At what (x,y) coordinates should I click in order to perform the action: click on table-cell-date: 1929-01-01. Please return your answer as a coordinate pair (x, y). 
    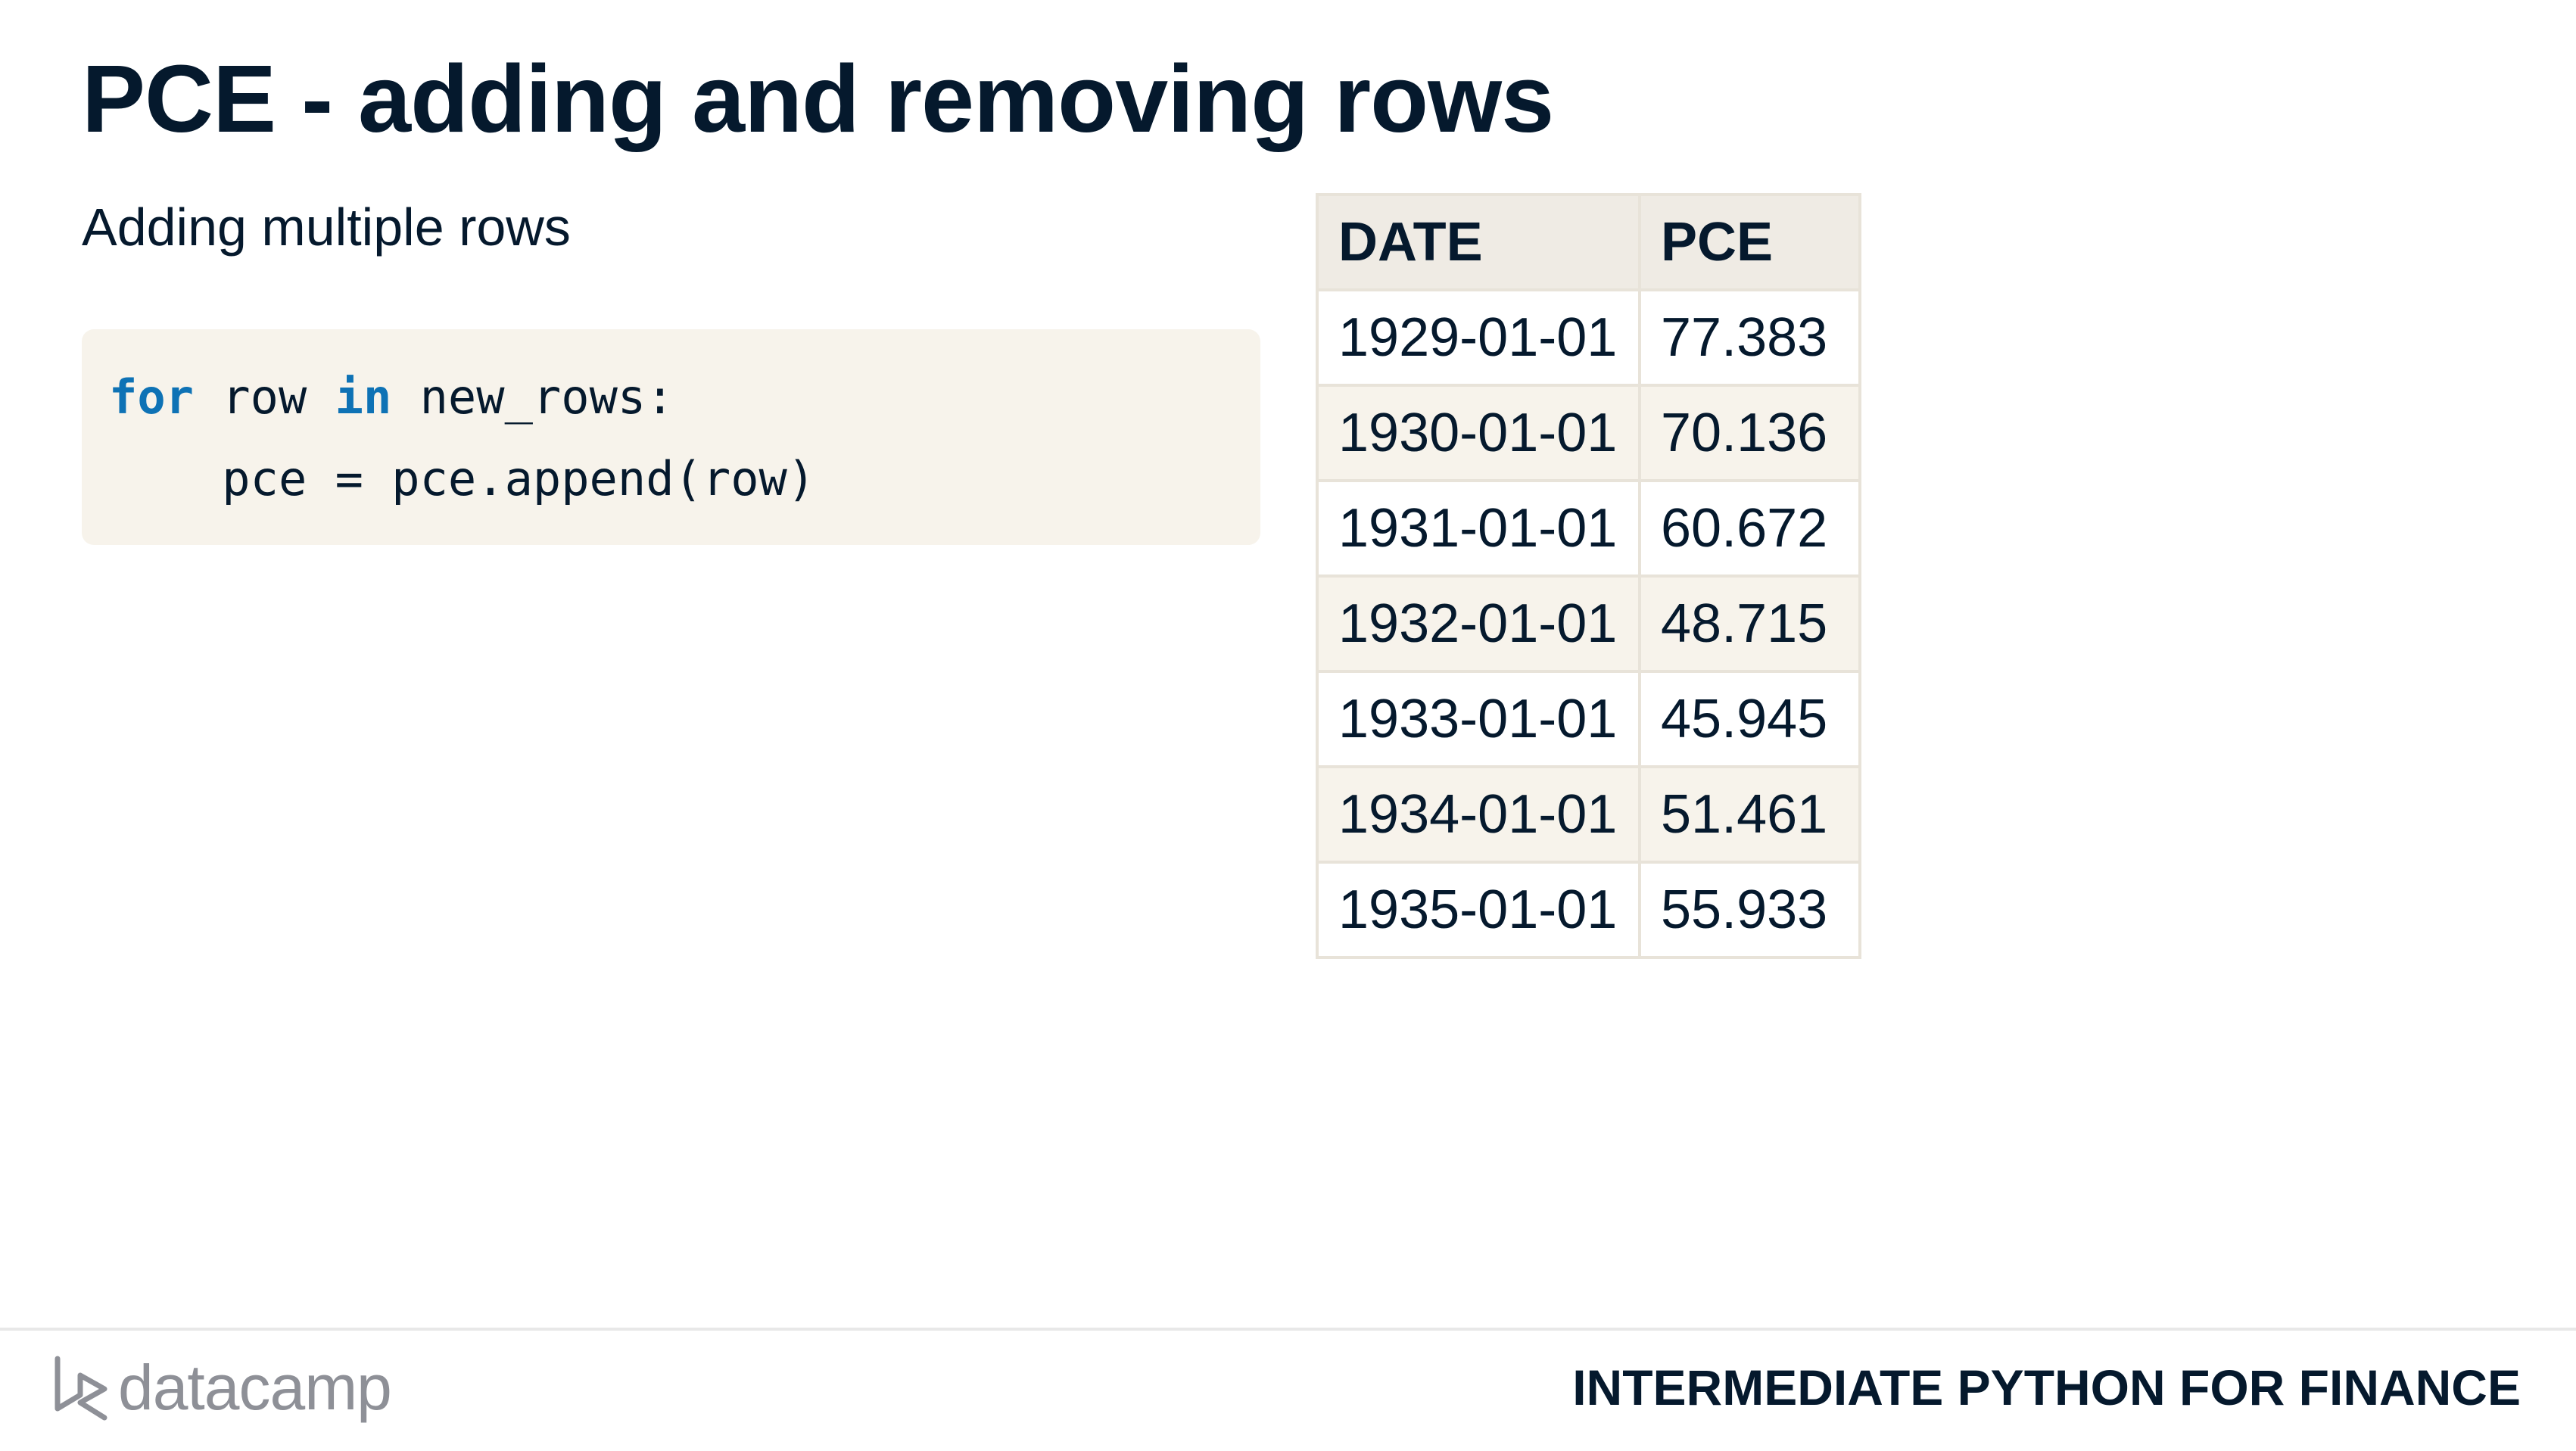
    Looking at the image, I should click on (1478, 337).